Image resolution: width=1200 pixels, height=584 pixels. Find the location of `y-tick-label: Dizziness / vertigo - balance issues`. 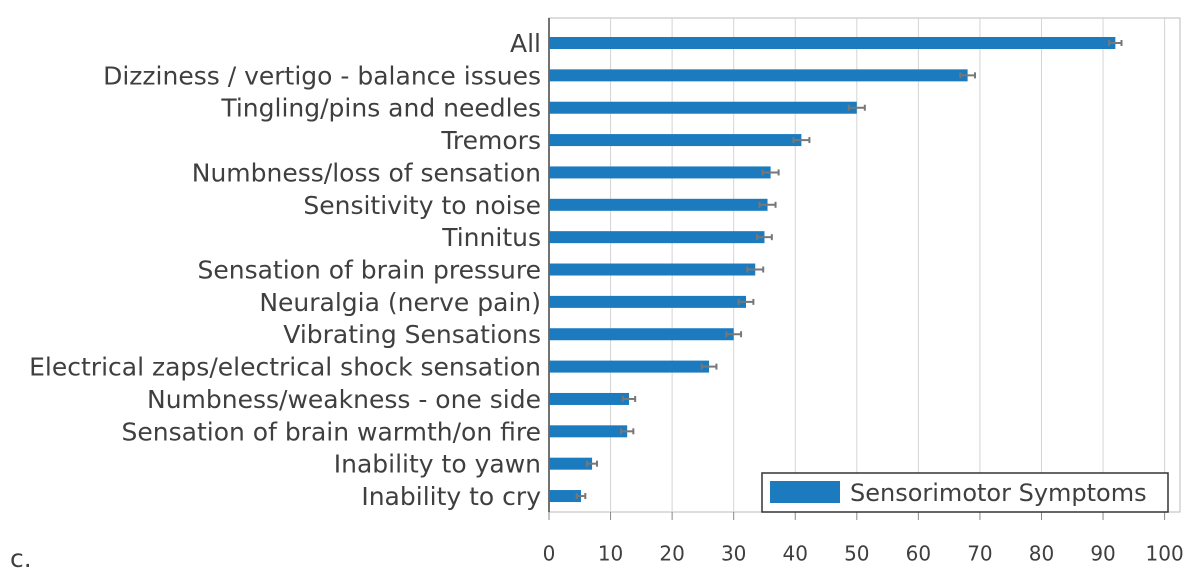

y-tick-label: Dizziness / vertigo - balance issues is located at coordinates (322, 75).